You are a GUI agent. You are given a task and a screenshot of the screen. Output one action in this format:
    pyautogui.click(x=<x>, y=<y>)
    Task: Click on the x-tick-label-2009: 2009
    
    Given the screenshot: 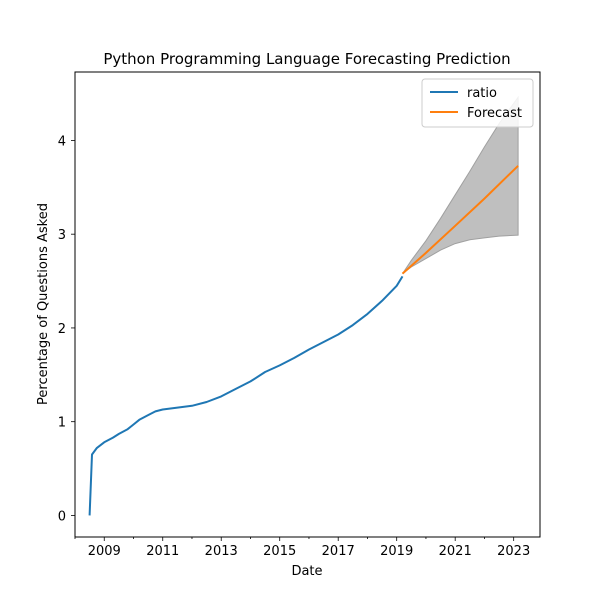 What is the action you would take?
    pyautogui.click(x=104, y=551)
    